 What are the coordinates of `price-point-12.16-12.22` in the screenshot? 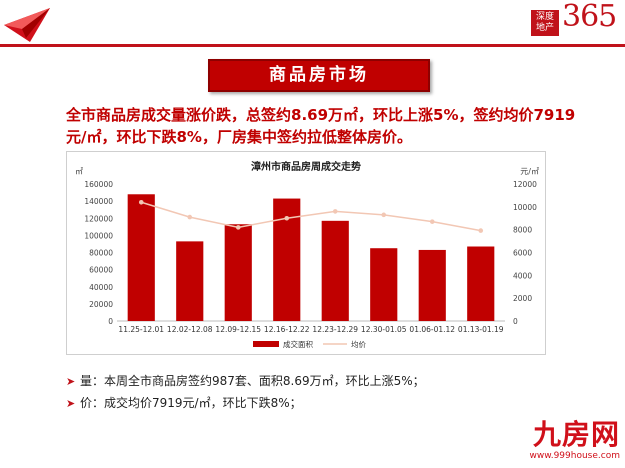 It's located at (287, 218).